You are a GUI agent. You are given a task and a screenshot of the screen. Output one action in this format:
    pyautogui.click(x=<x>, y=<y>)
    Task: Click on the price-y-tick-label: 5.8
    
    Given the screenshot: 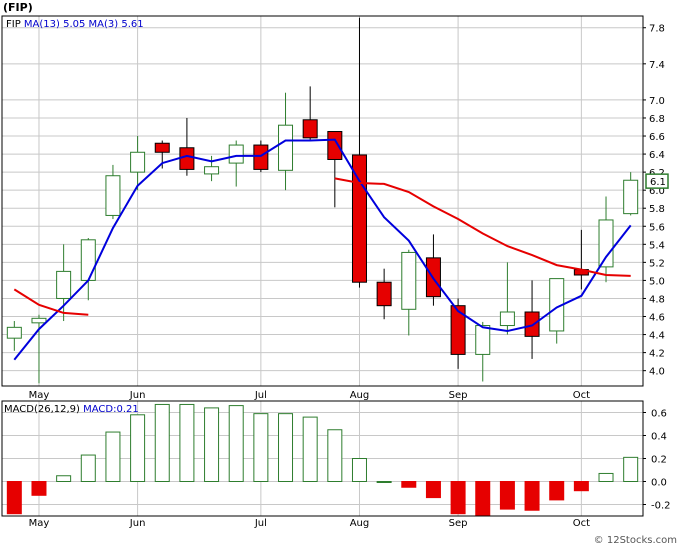 What is the action you would take?
    pyautogui.click(x=657, y=209)
    